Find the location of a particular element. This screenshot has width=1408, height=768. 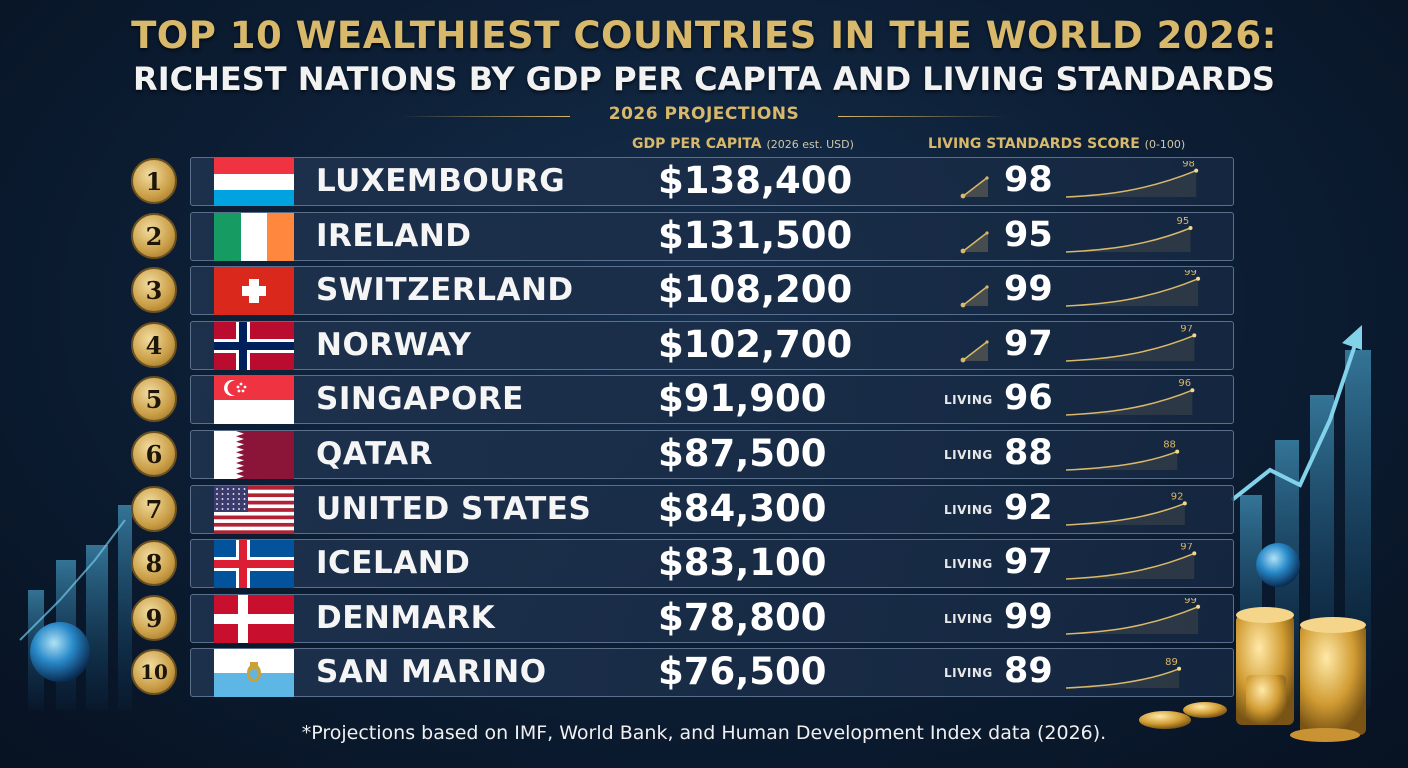

country-name: LUXEMBOURG is located at coordinates (441, 181).